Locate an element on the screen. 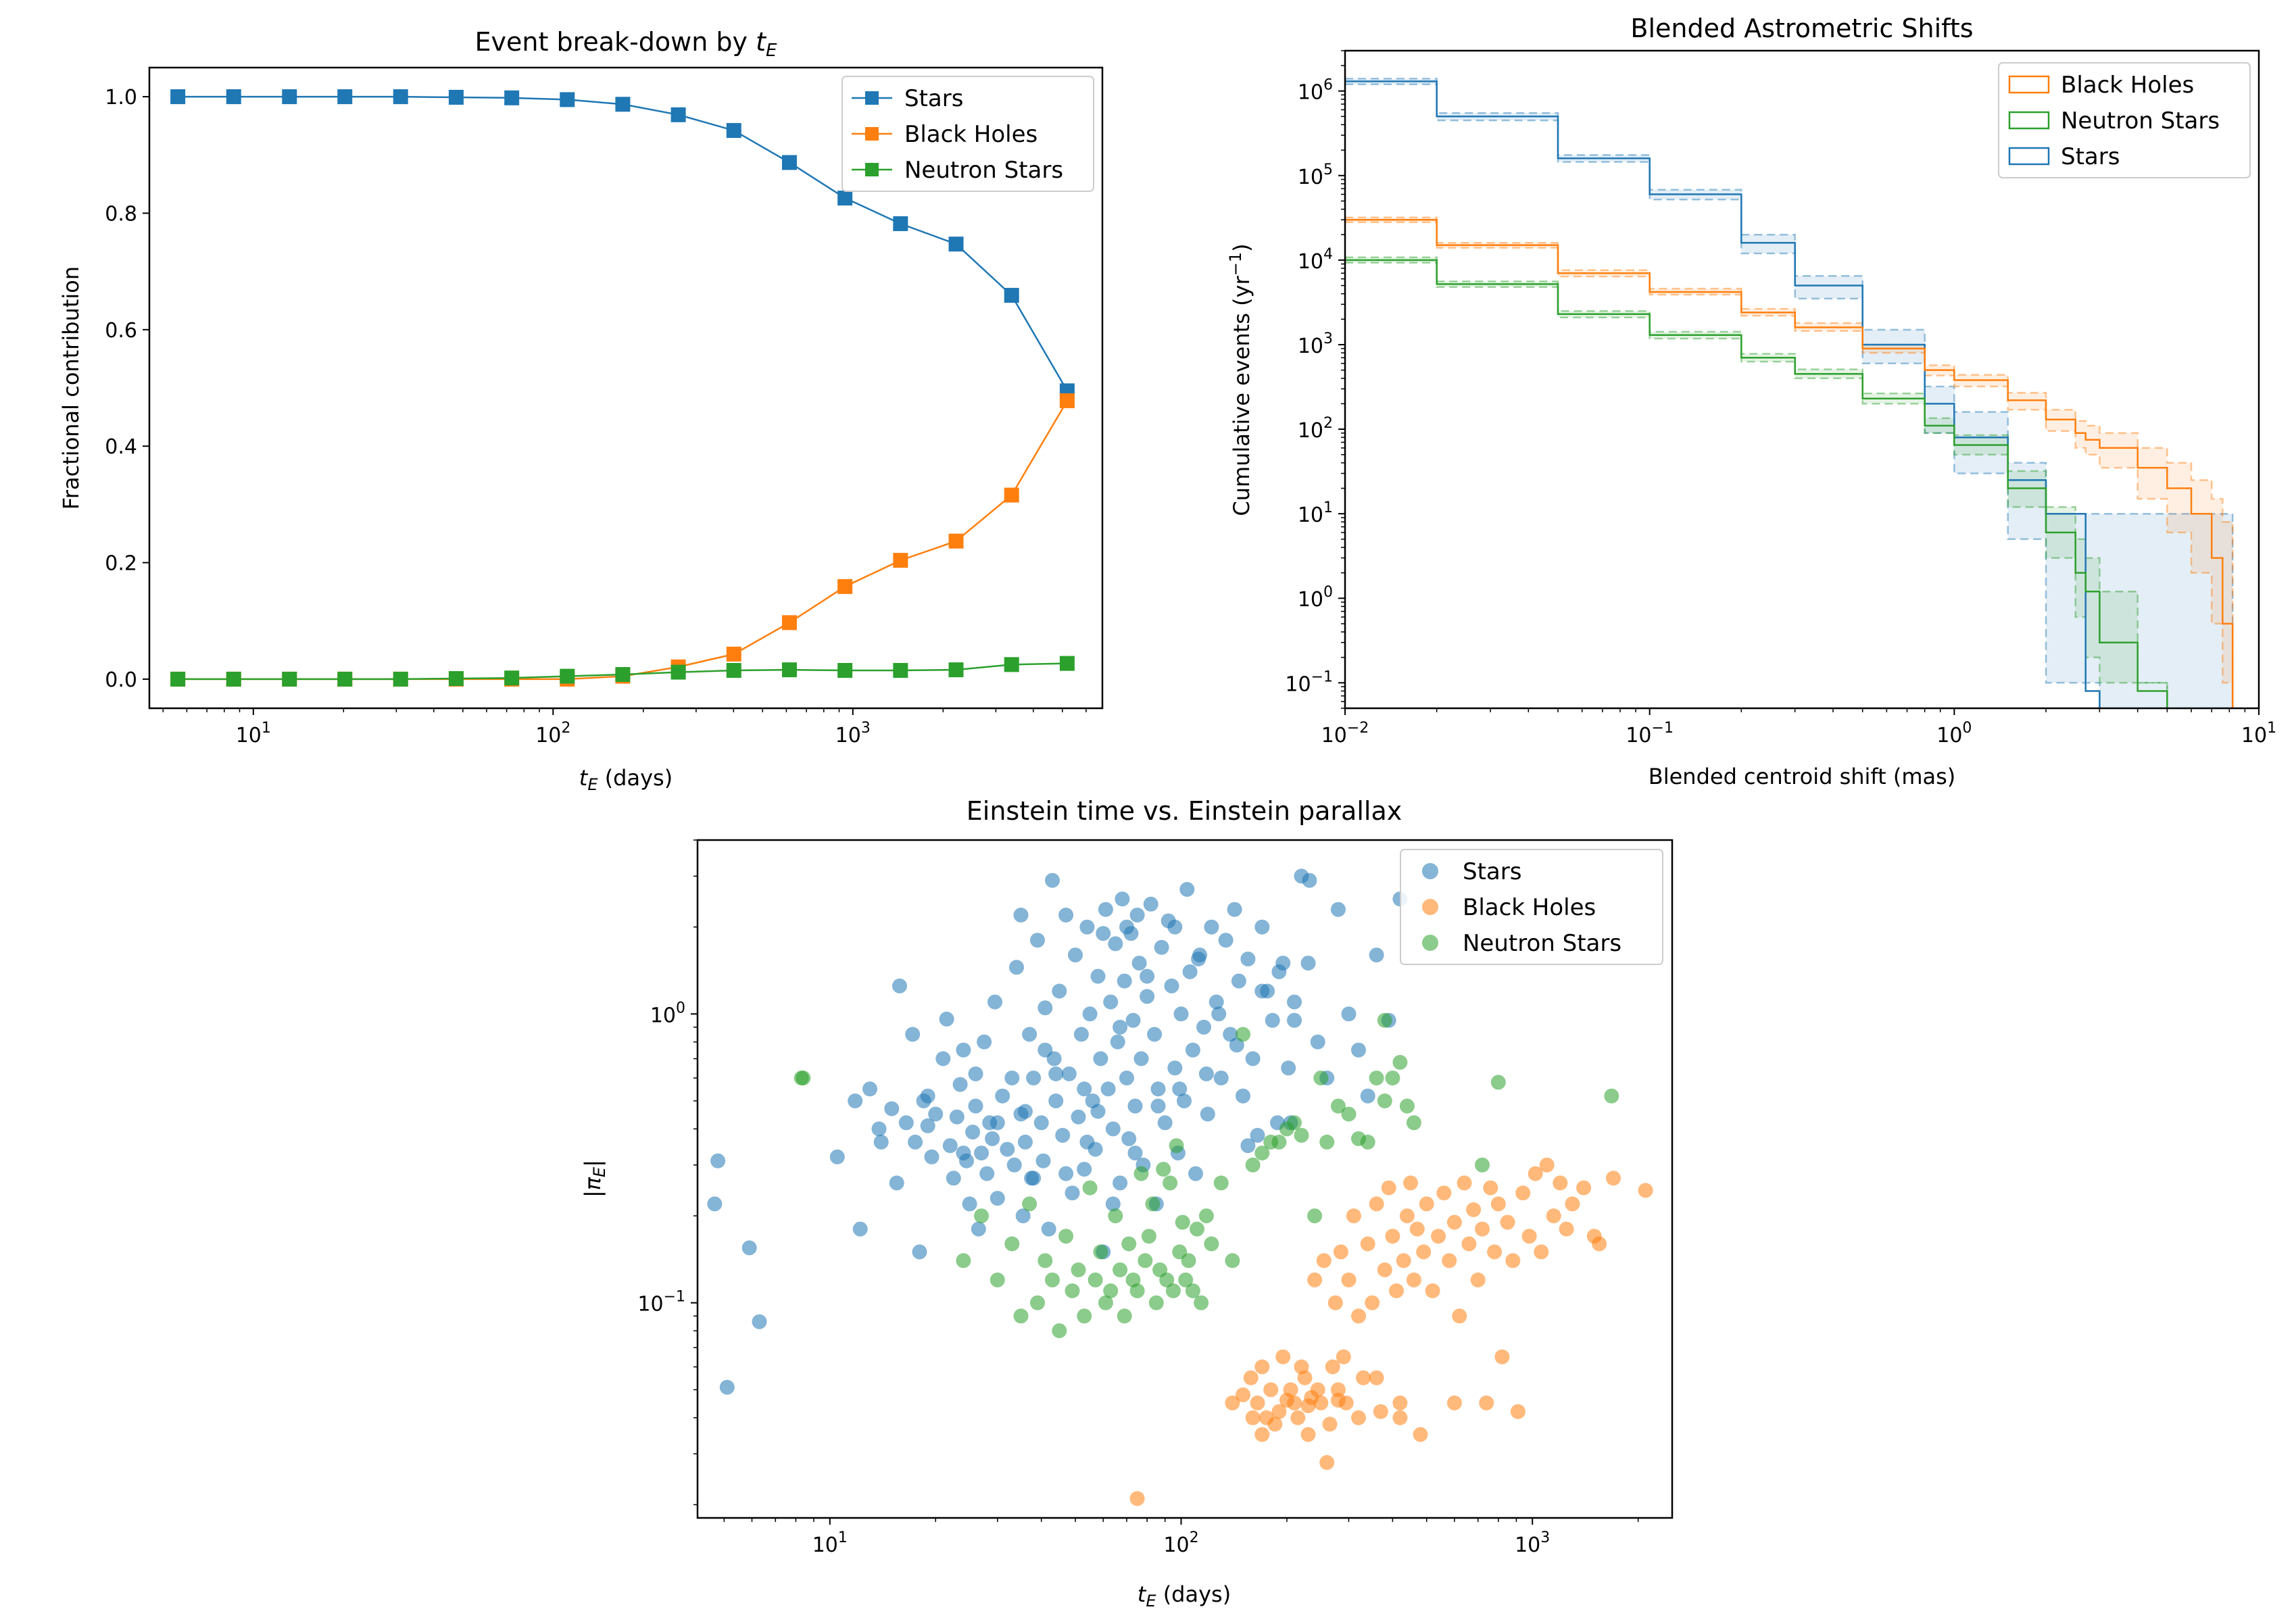 The height and width of the screenshot is (1624, 2294). event-breakdown-x-tick-label: 103 is located at coordinates (853, 733).